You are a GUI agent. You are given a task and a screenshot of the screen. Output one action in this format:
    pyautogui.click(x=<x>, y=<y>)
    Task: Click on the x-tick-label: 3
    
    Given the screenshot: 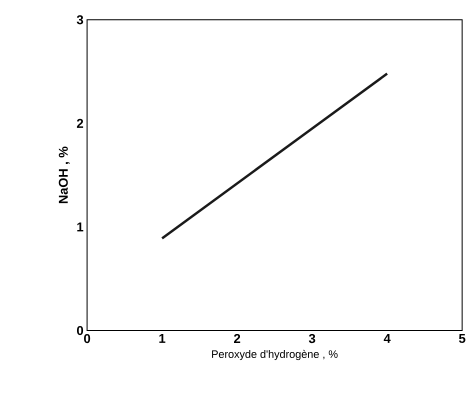 What is the action you would take?
    pyautogui.click(x=312, y=339)
    